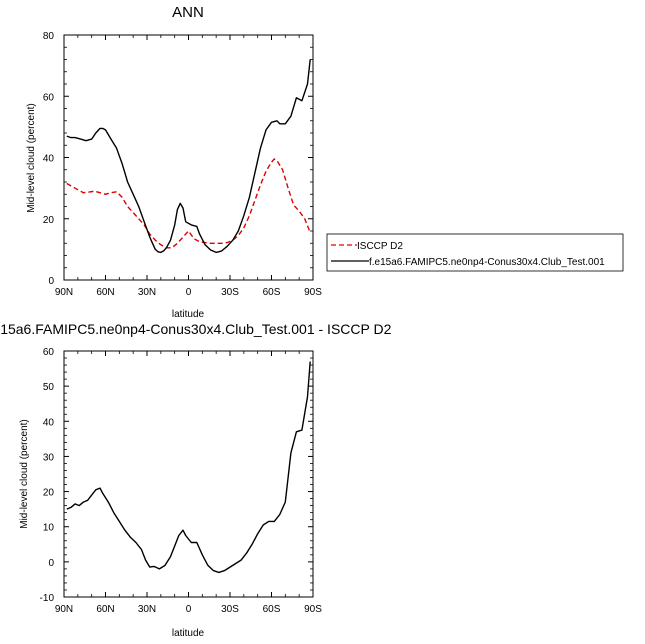 Image resolution: width=645 pixels, height=644 pixels. I want to click on bottom-ytick-label: -10, so click(47, 598).